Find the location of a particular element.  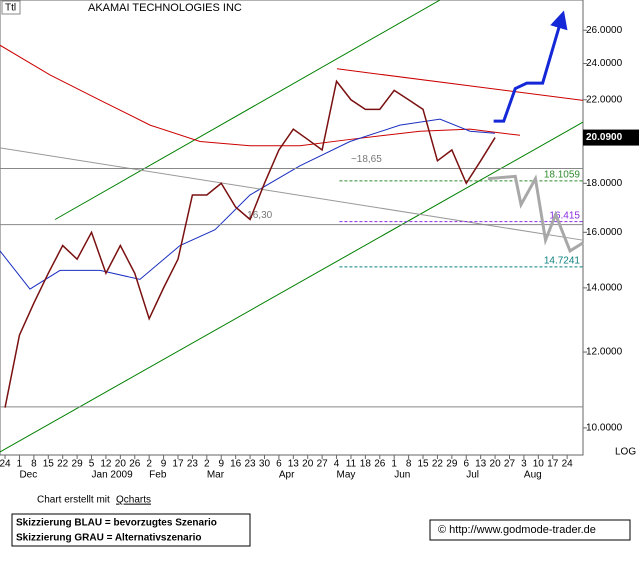

y-tick-label: 16.0000 is located at coordinates (604, 232).